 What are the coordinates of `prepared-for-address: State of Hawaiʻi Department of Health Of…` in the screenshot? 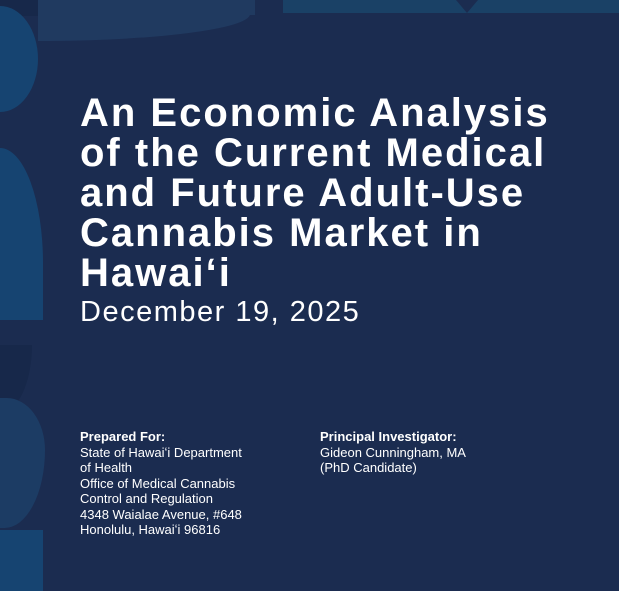 It's located at (161, 491).